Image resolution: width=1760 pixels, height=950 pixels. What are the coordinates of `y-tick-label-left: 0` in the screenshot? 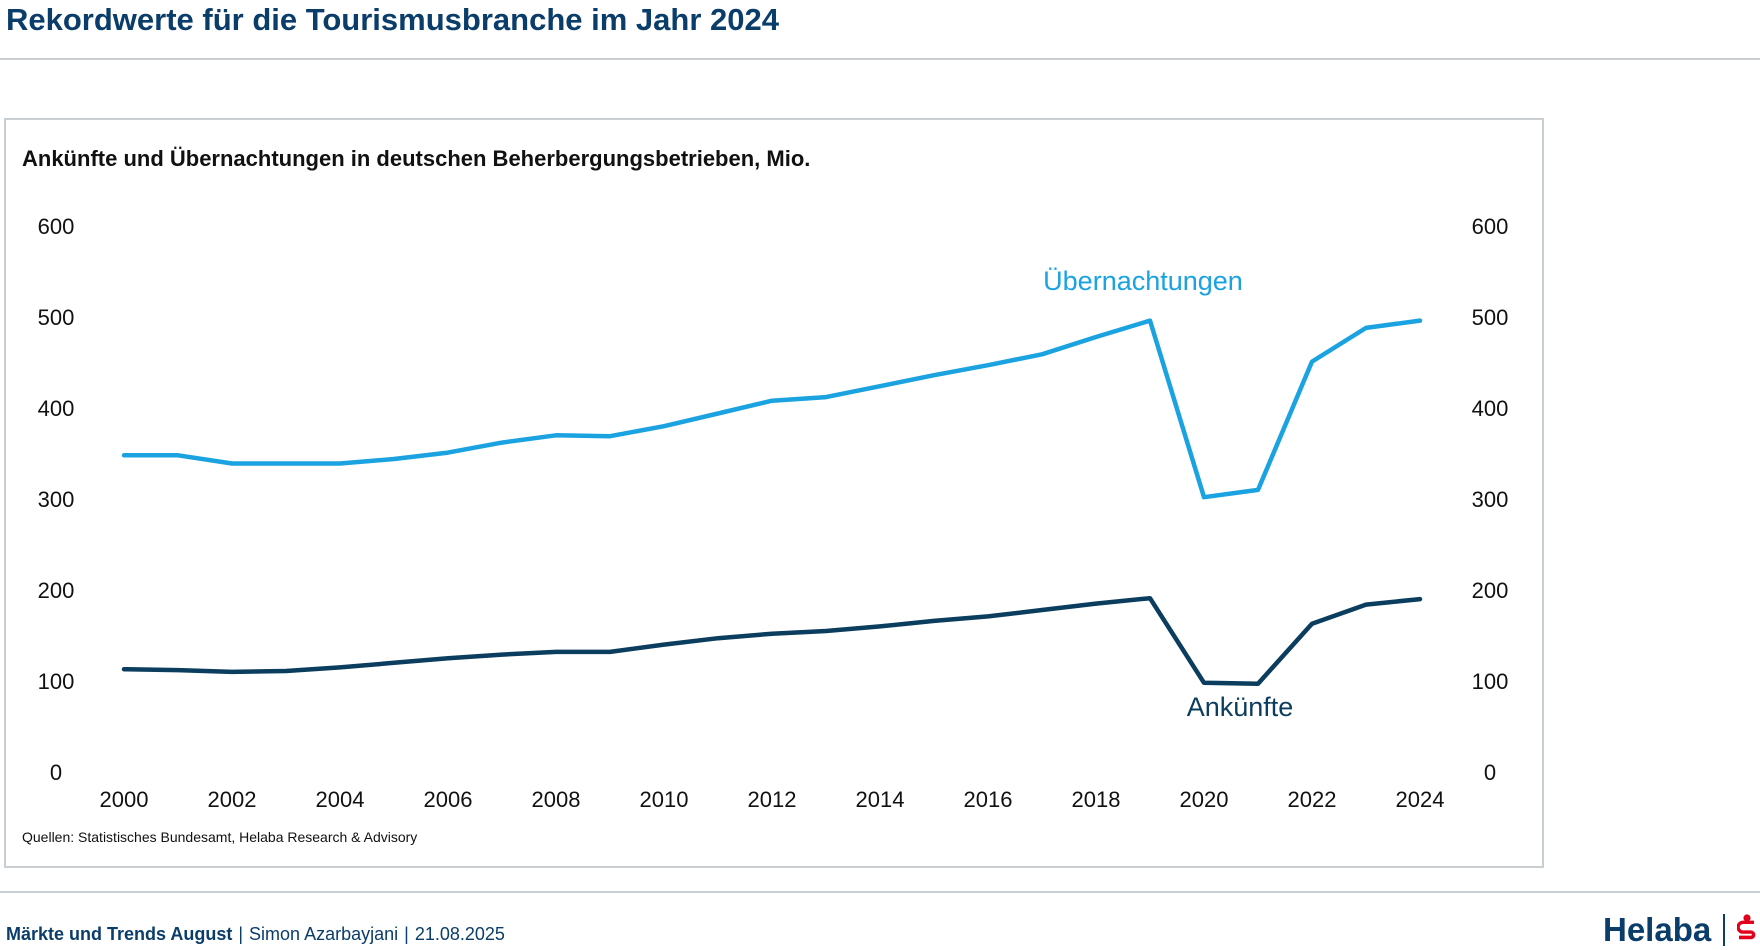 It's located at (56, 772).